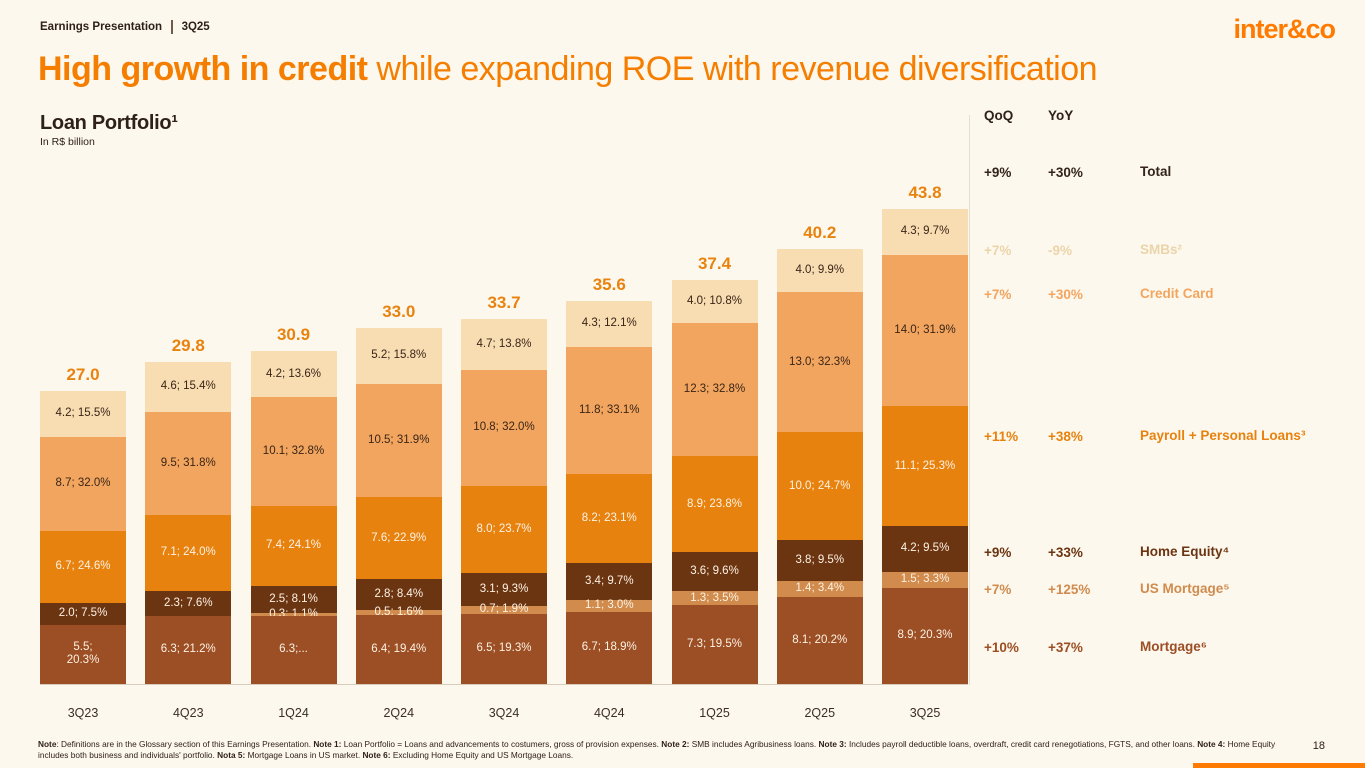 This screenshot has width=1365, height=768. I want to click on bar-segment-payroll-personal-loans: 8.0; 23.7%, so click(504, 529).